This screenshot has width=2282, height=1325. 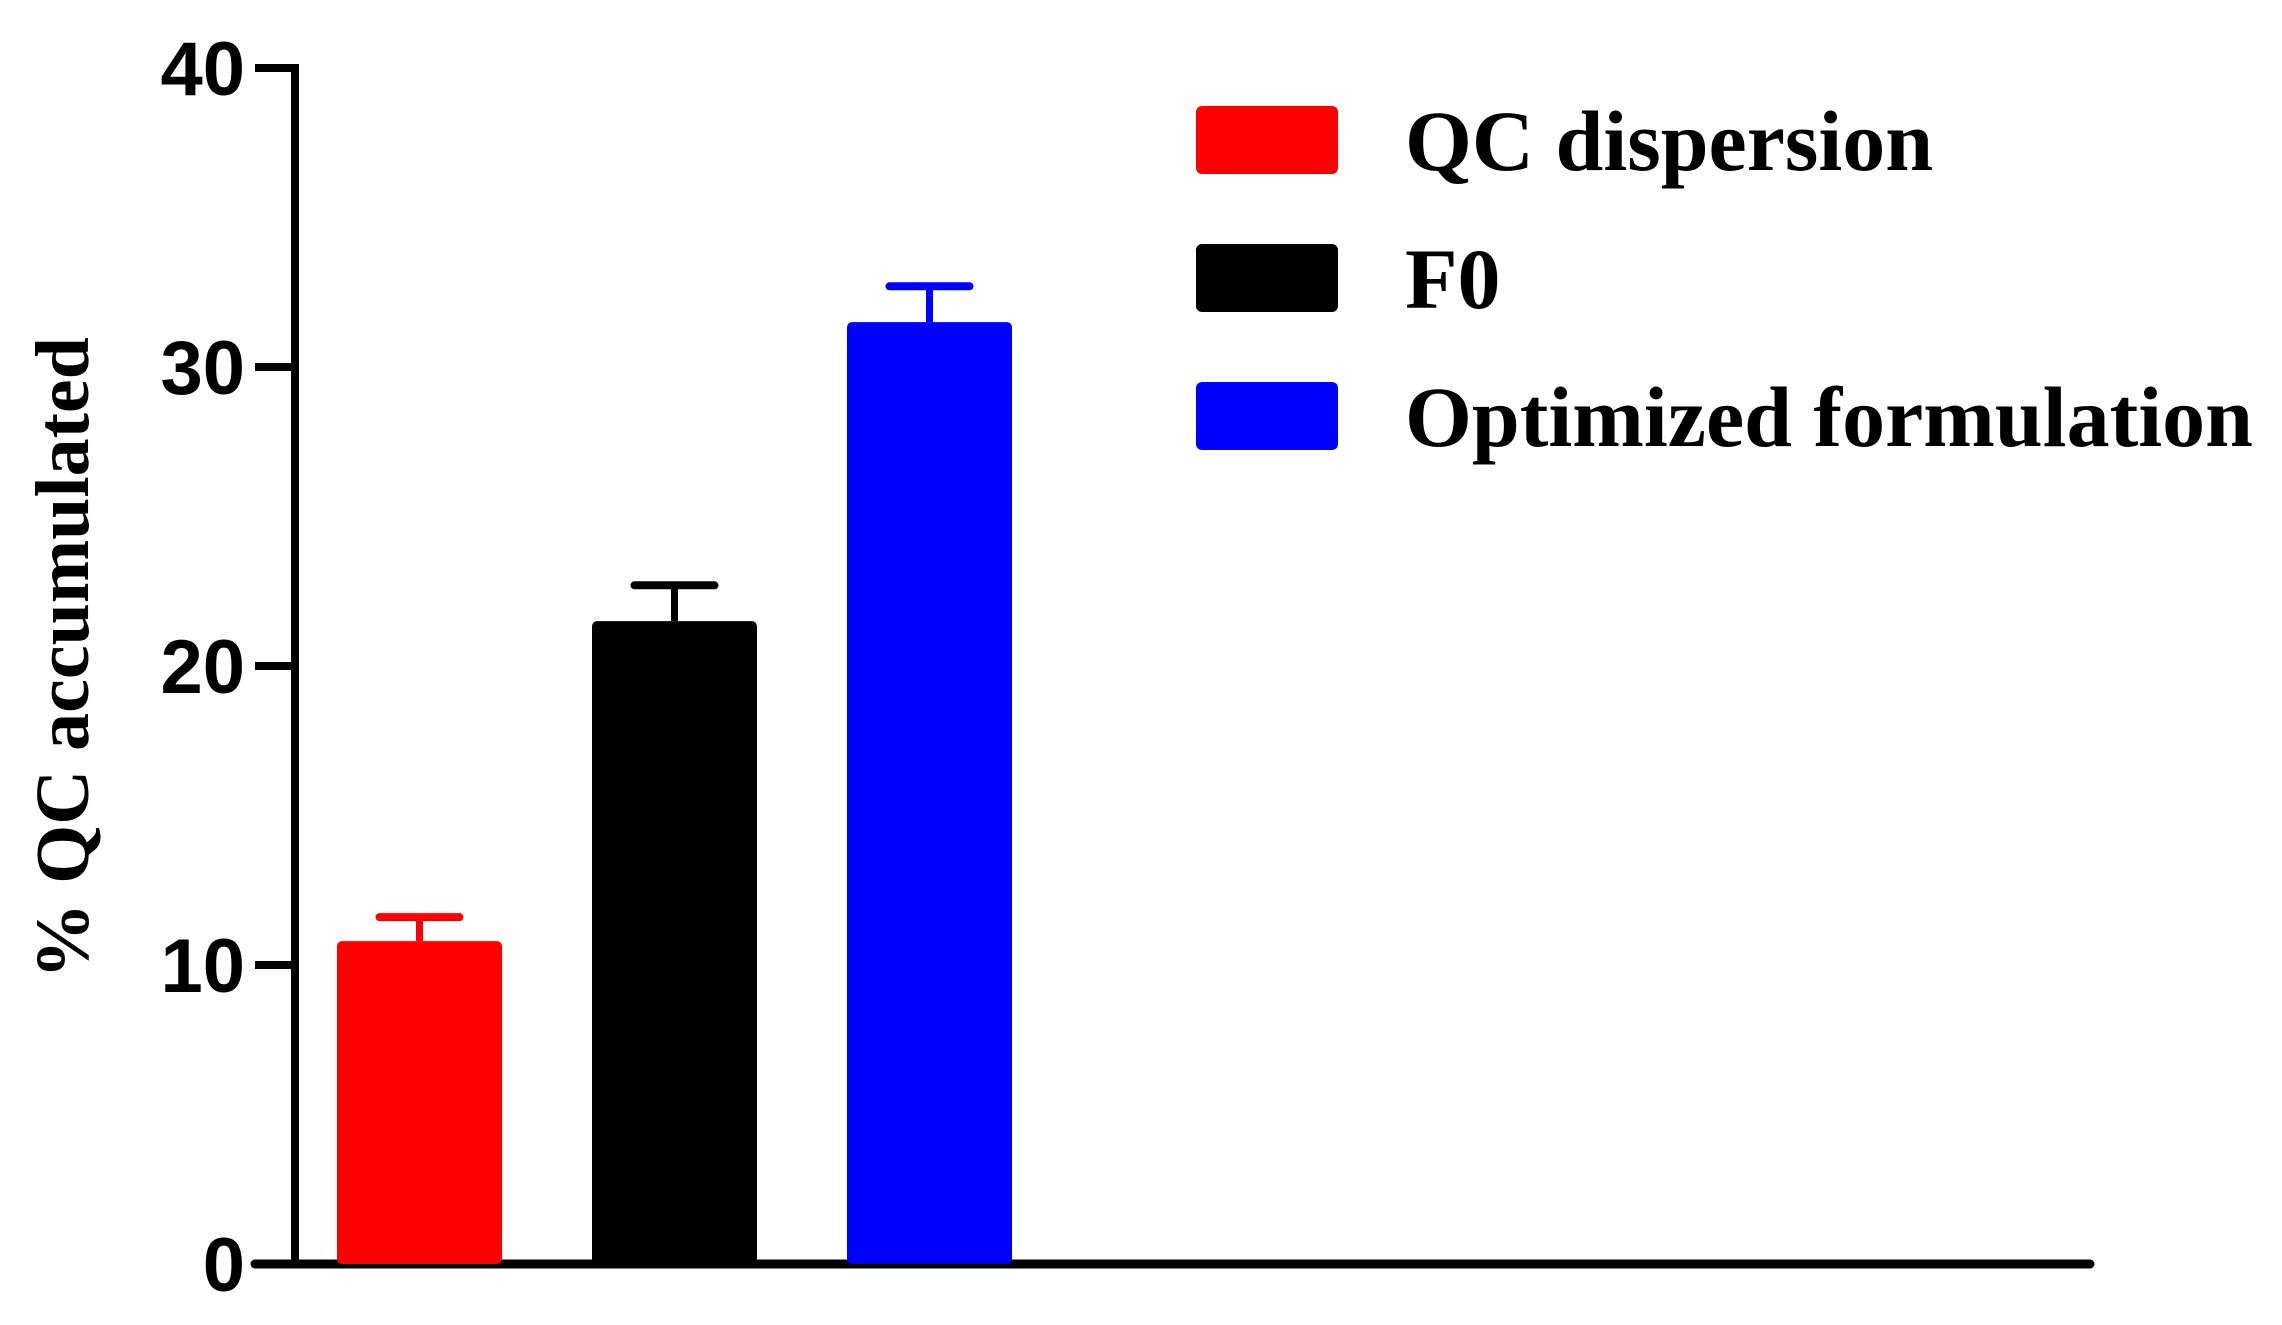 I want to click on y-tick-label-10: 10, so click(x=202, y=966).